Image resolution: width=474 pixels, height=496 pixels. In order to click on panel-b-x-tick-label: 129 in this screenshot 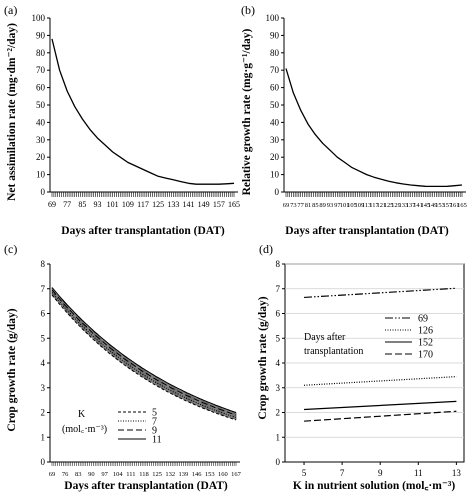, I will do `click(396, 205)`.